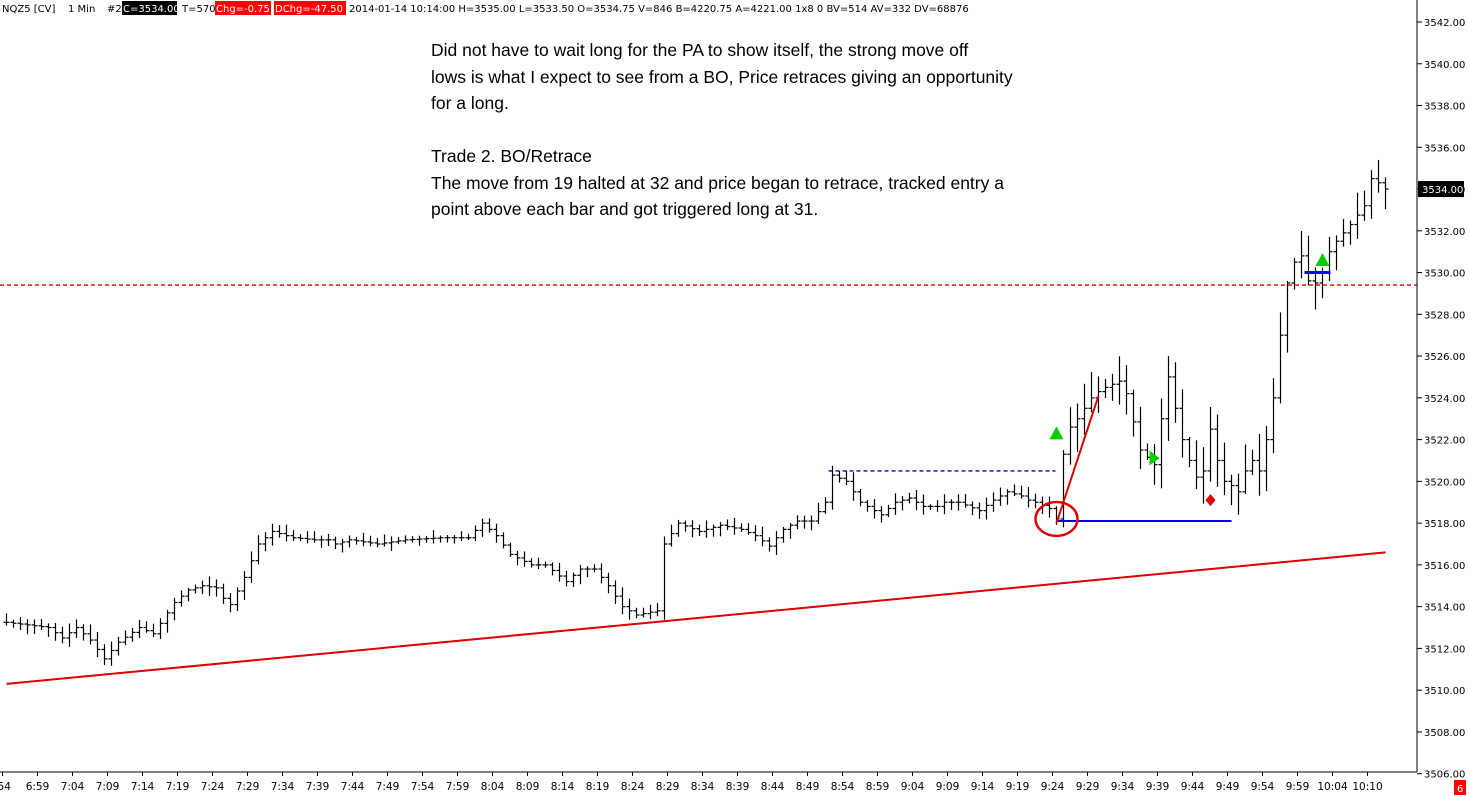 This screenshot has width=1469, height=796. What do you see at coordinates (1444, 65) in the screenshot?
I see `price-tick-label: 3540.00` at bounding box center [1444, 65].